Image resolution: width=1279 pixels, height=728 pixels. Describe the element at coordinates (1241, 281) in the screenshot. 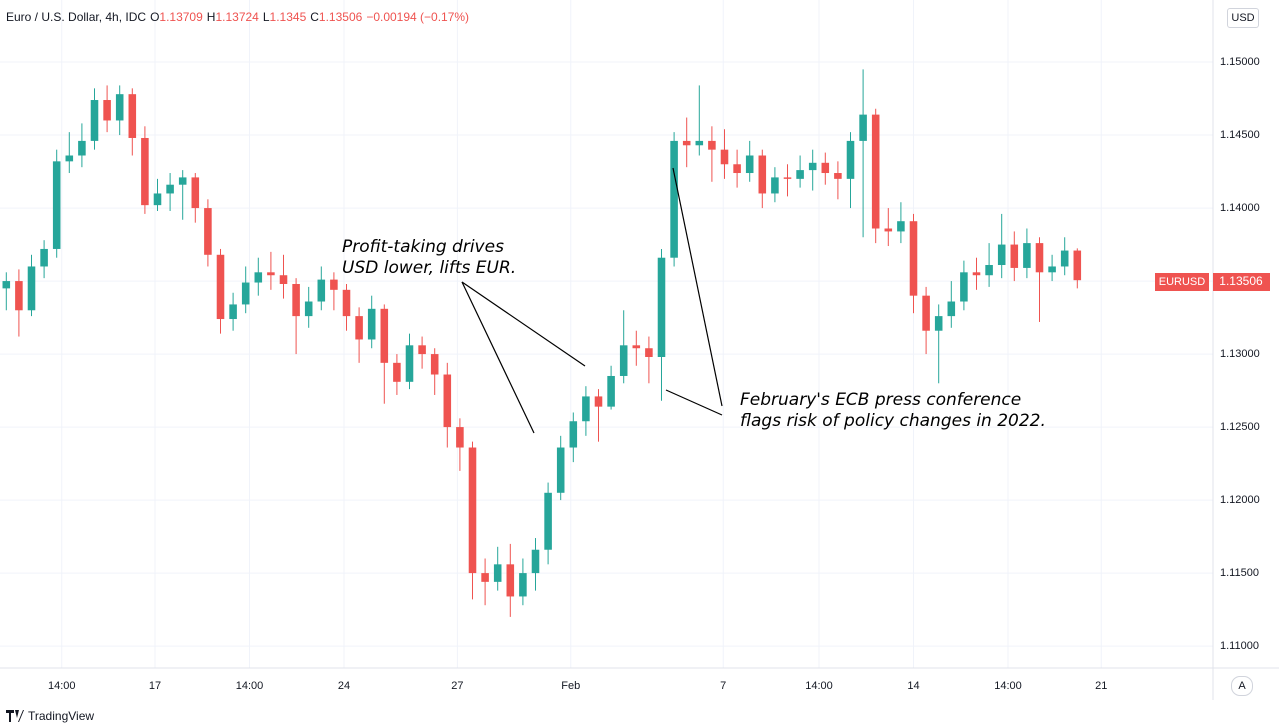

I see `last-price-label: 1.13506` at that location.